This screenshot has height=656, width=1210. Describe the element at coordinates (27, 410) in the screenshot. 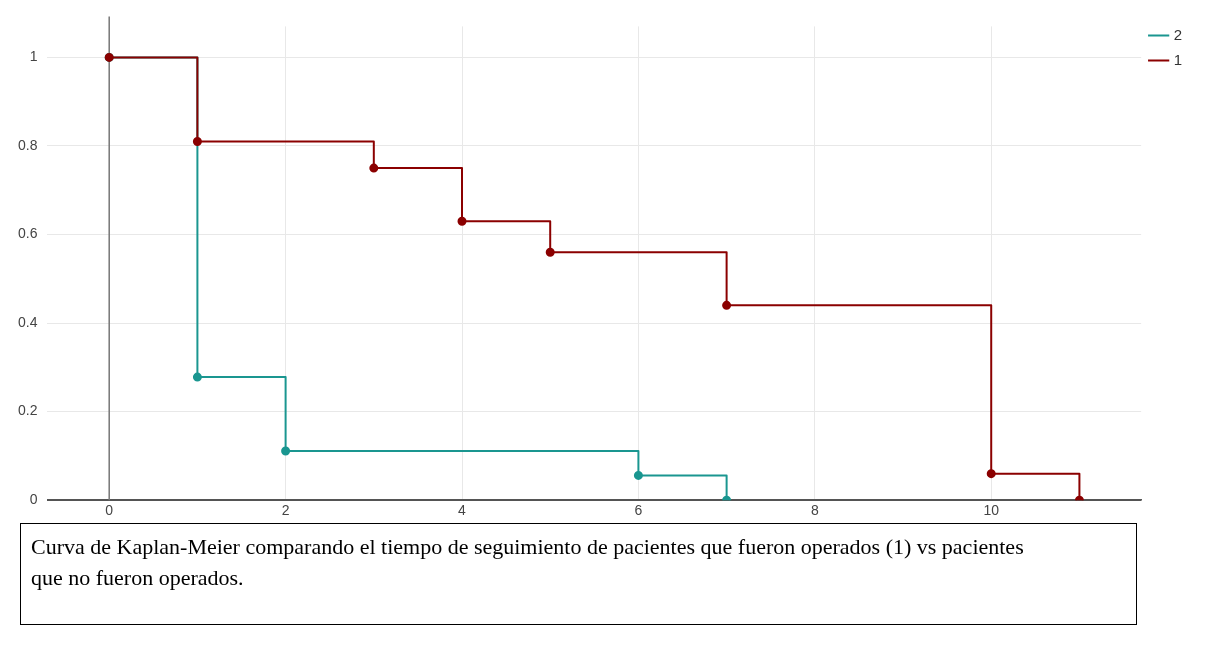

I see `y-tick-label: 0.2` at that location.